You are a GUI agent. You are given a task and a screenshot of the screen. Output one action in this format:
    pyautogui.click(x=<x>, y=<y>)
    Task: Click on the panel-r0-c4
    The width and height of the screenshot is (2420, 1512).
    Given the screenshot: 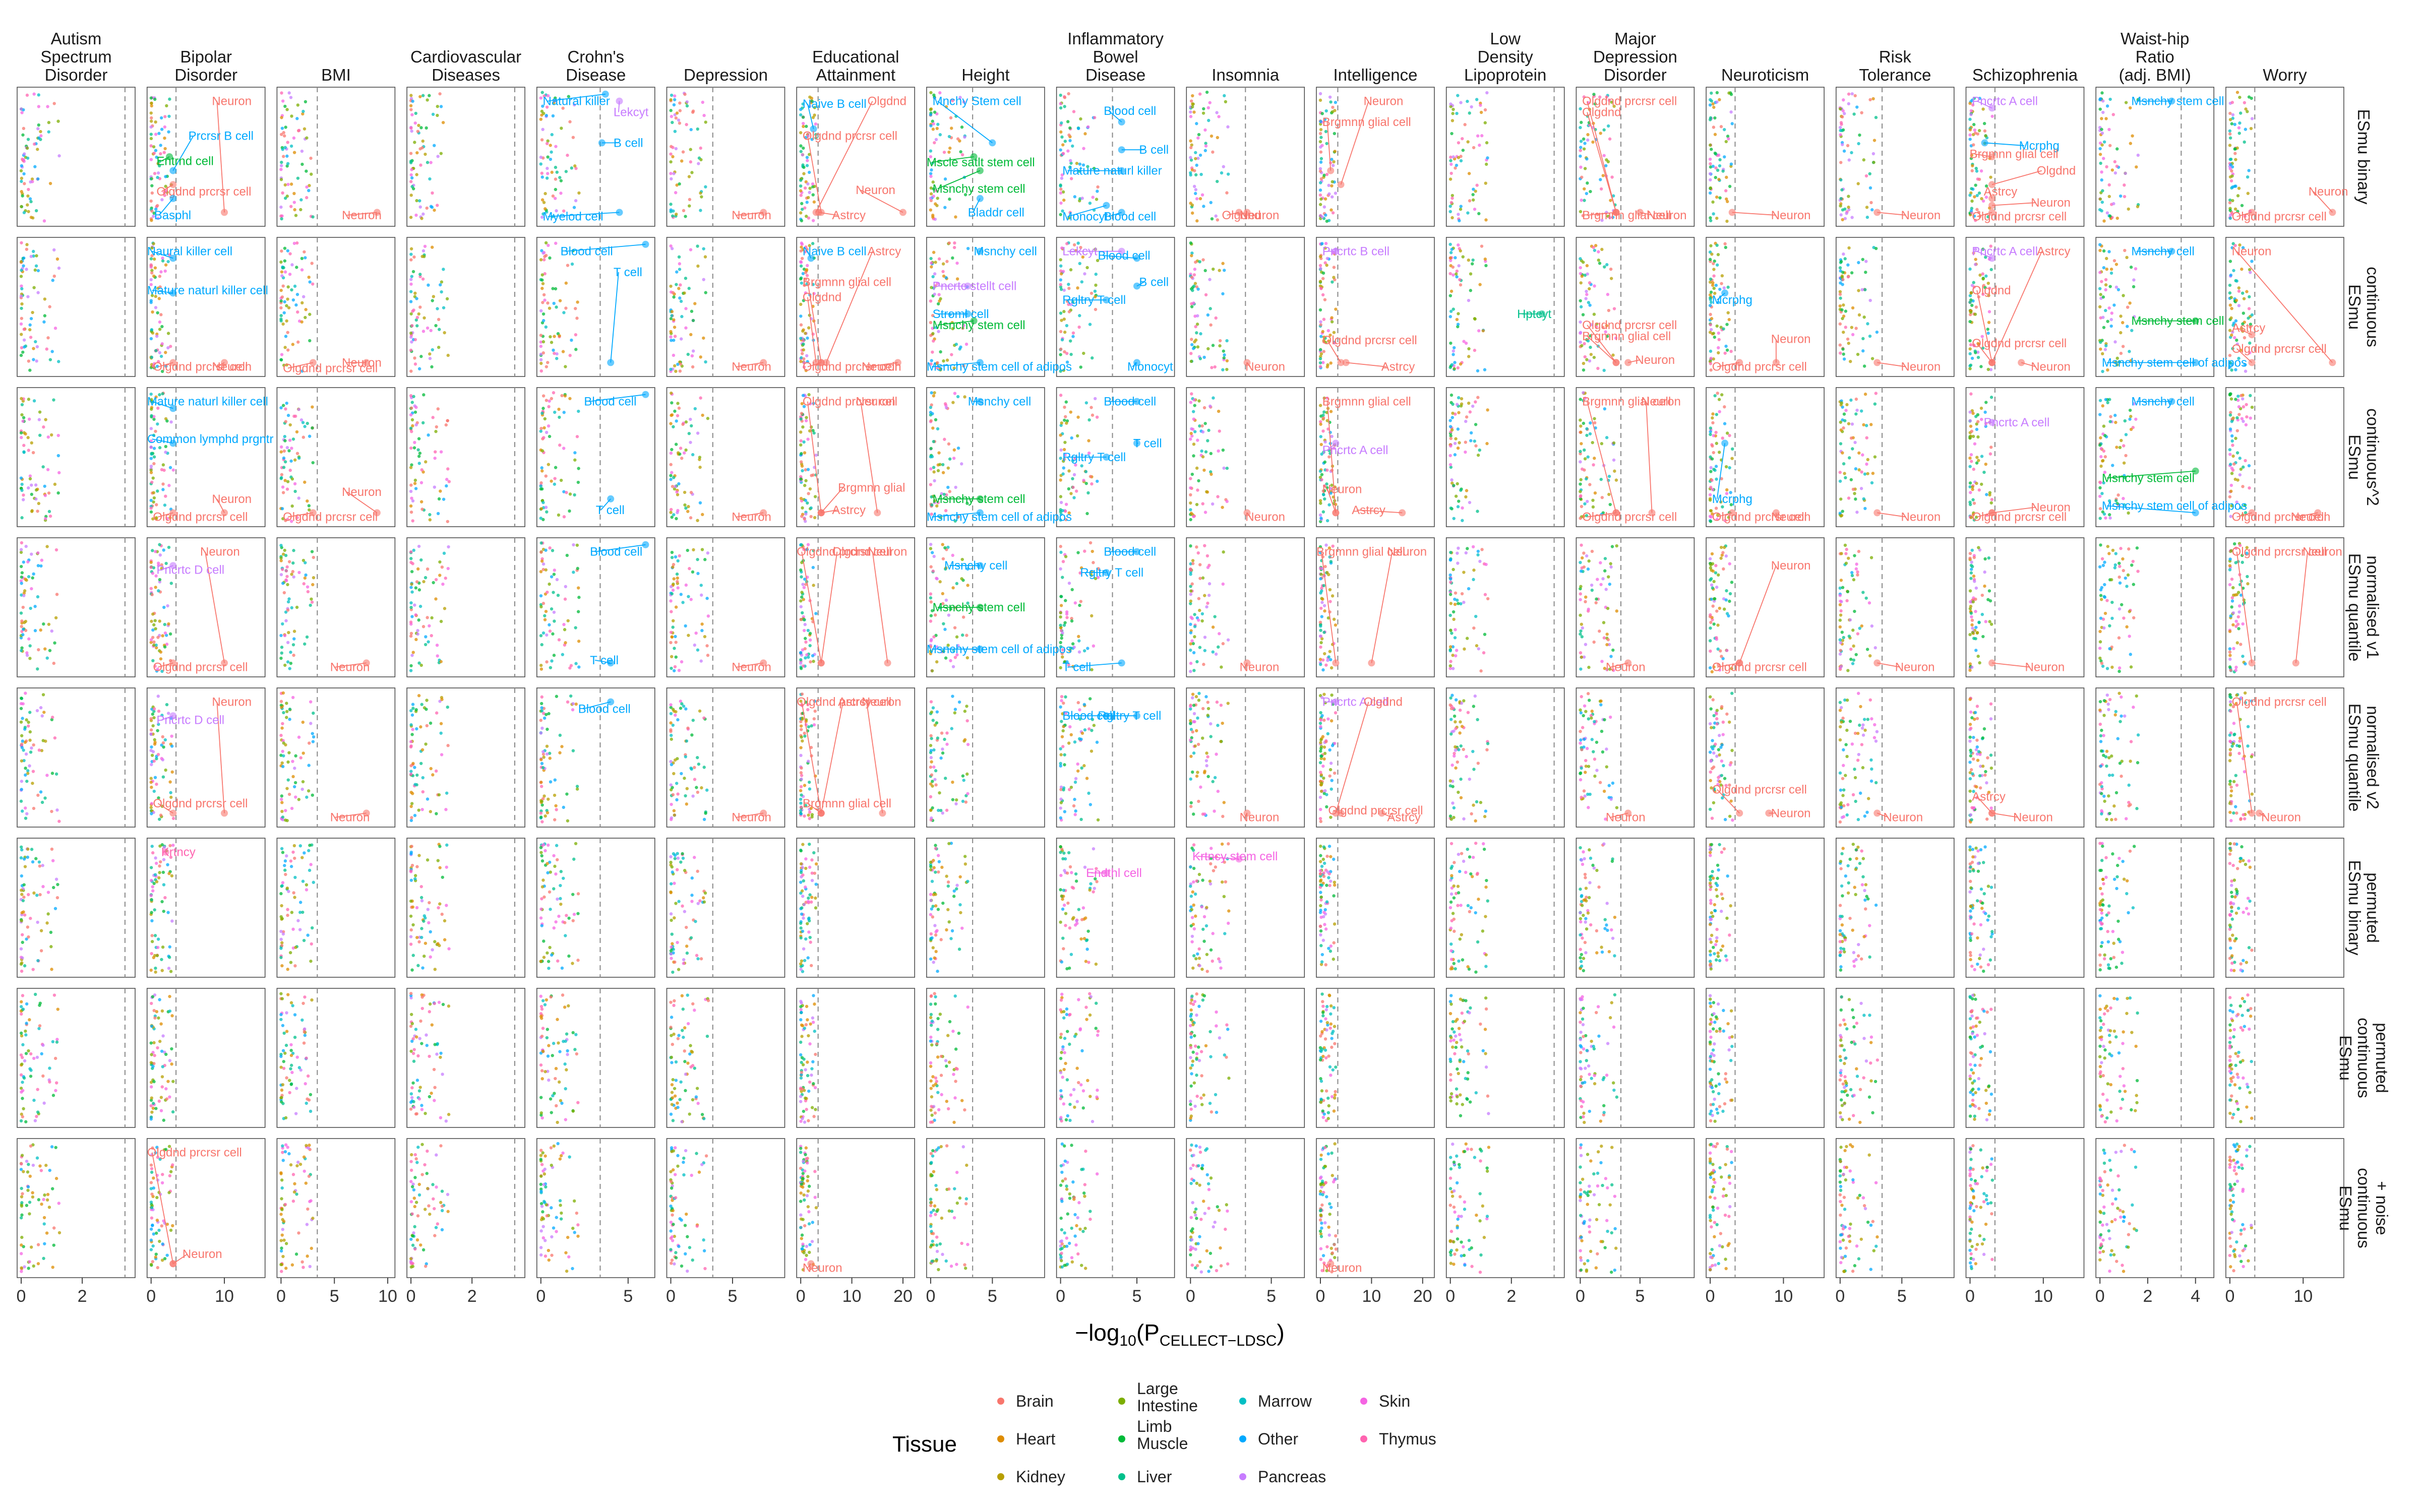 What is the action you would take?
    pyautogui.click(x=595, y=157)
    